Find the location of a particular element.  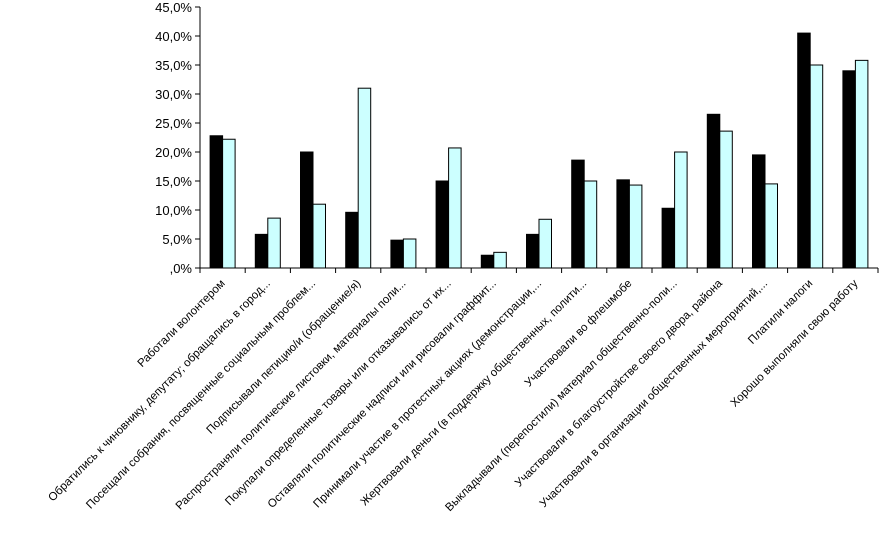

y-tick-label: 45,0% is located at coordinates (173, 7).